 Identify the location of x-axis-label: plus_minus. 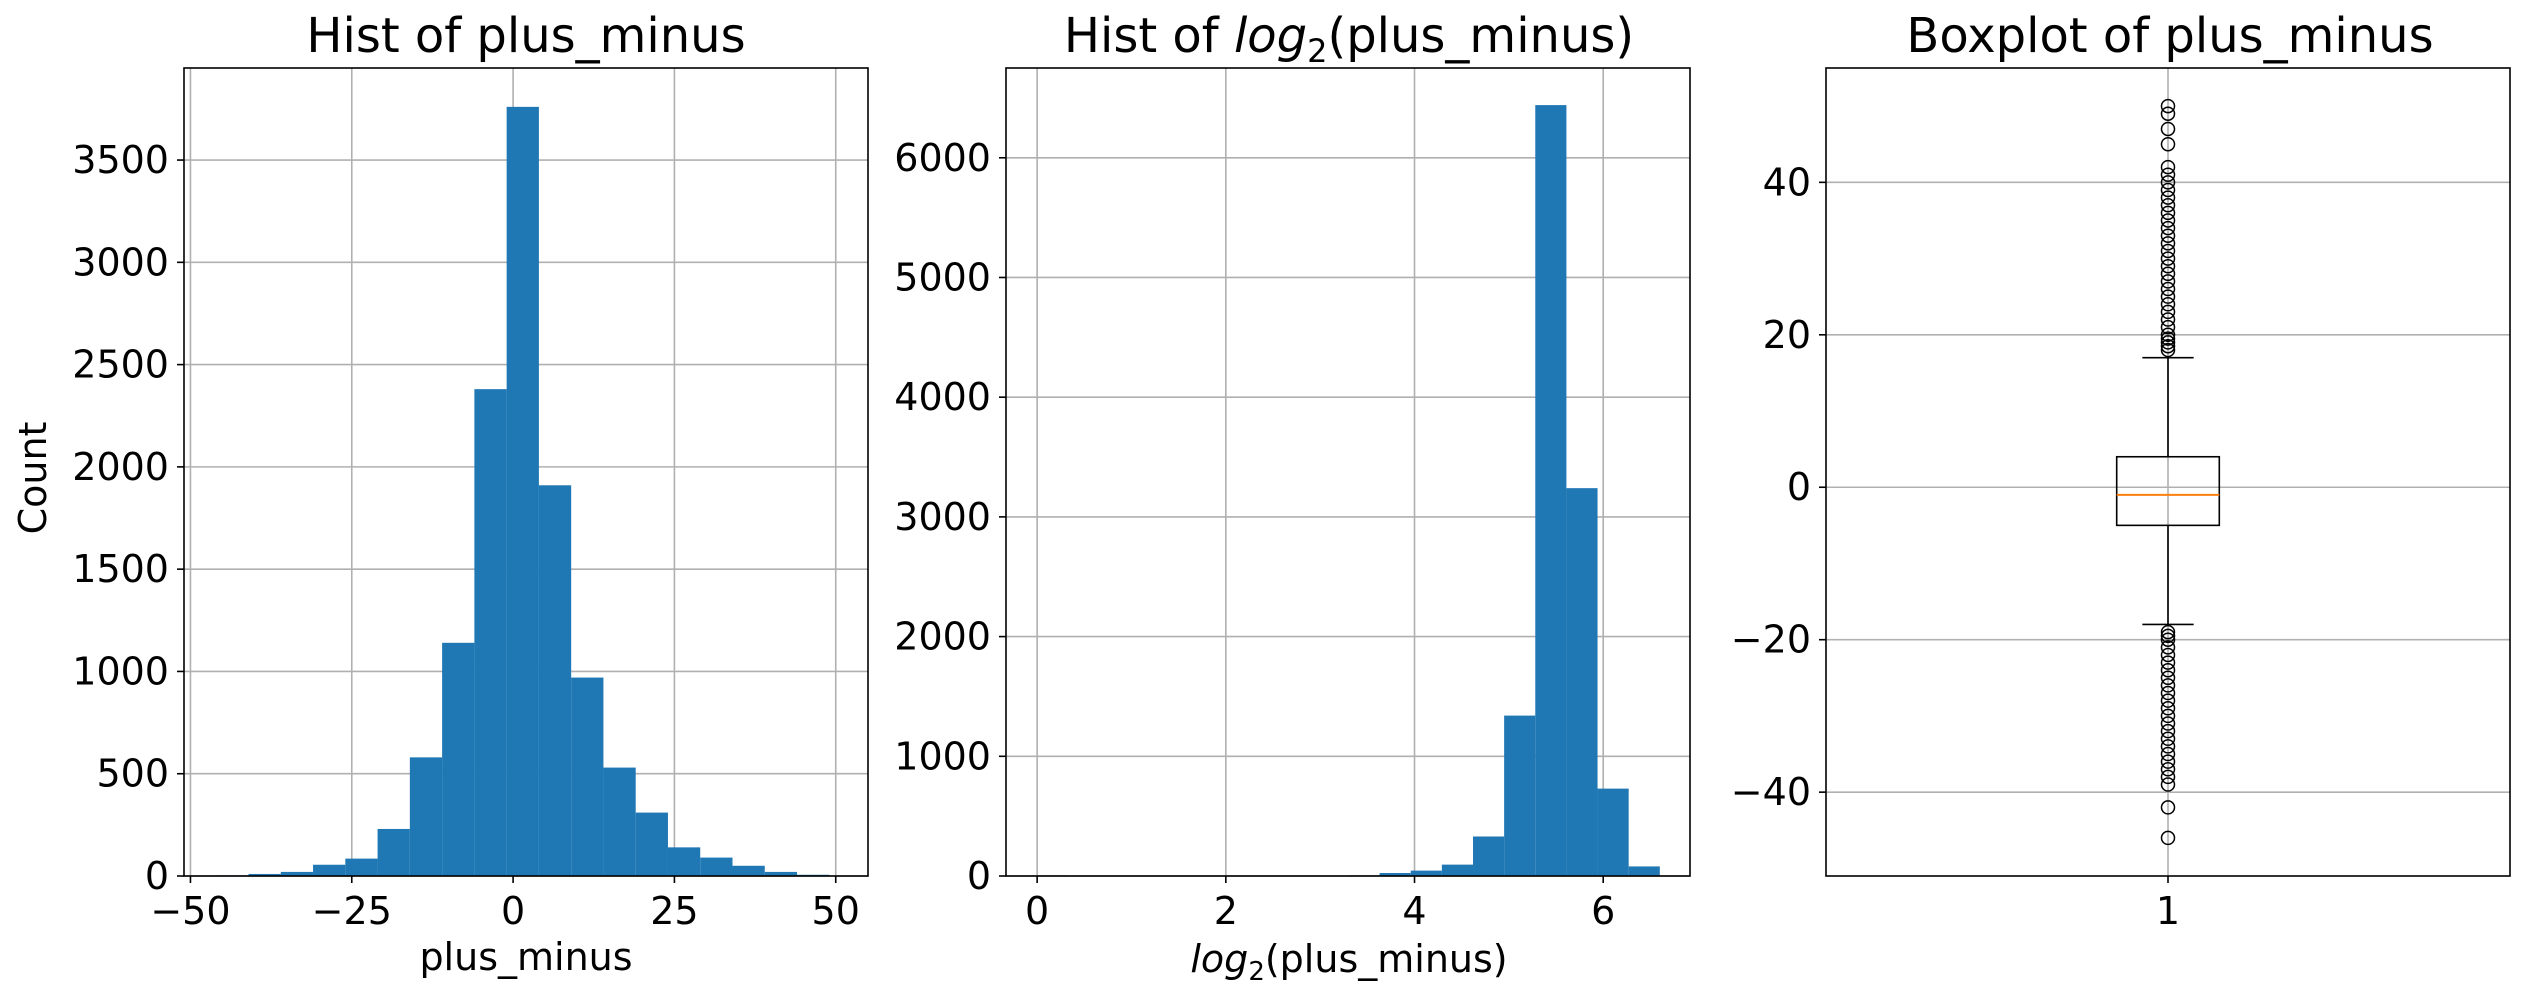
(525, 957).